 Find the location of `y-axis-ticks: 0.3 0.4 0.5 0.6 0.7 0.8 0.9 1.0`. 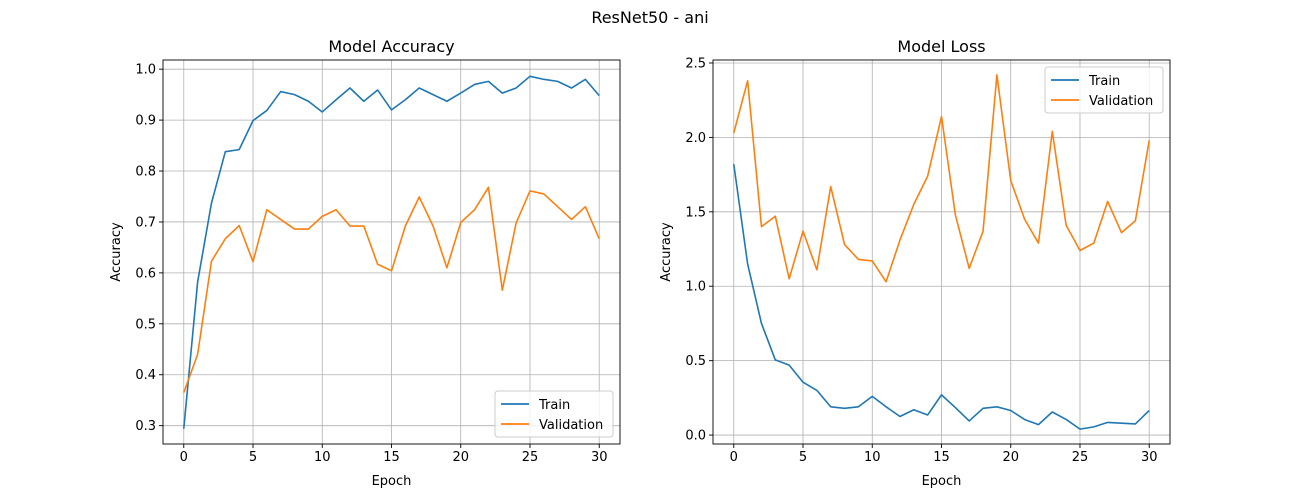

y-axis-ticks: 0.3 0.4 0.5 0.6 0.7 0.8 0.9 1.0 is located at coordinates (149, 248).